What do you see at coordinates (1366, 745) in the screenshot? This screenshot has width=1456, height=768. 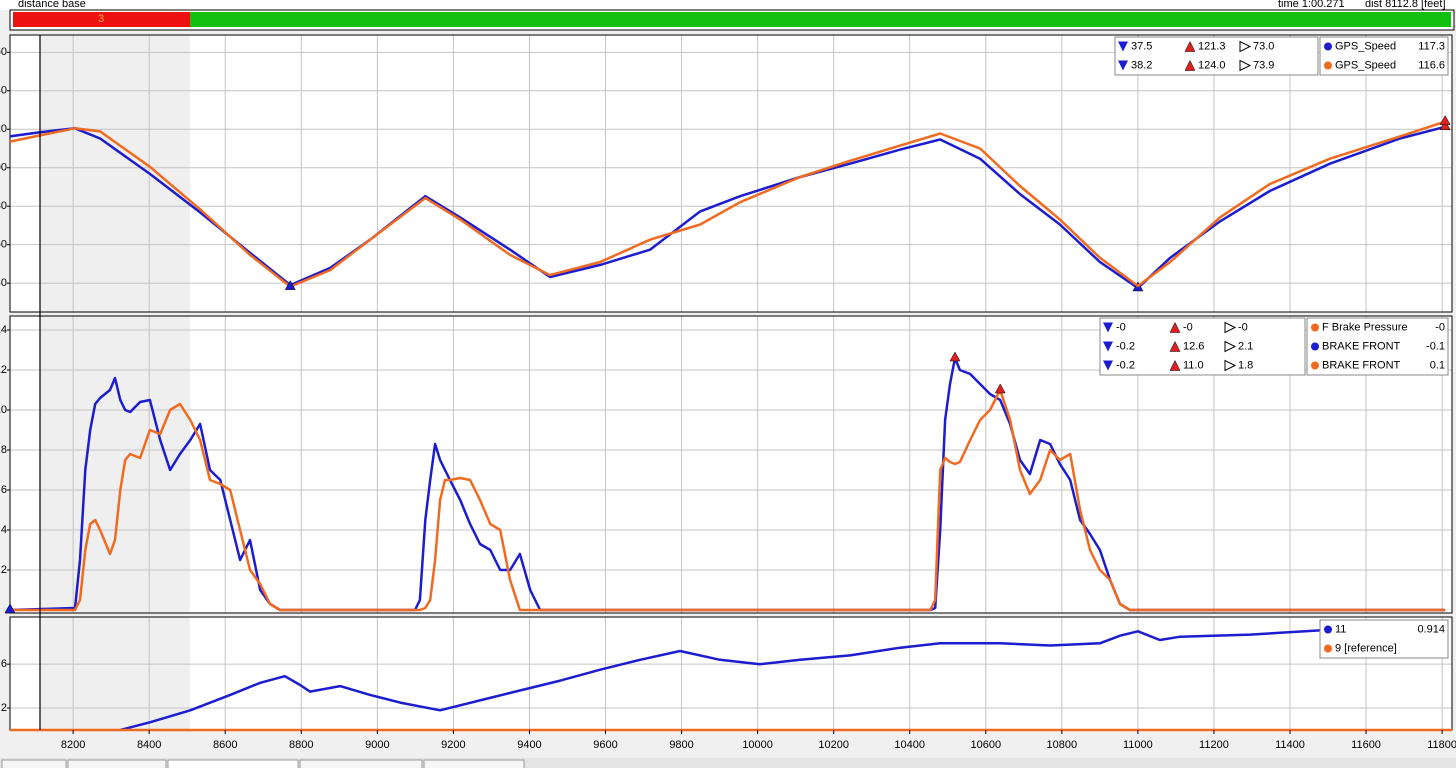 I see `x-tick-label: 11600` at bounding box center [1366, 745].